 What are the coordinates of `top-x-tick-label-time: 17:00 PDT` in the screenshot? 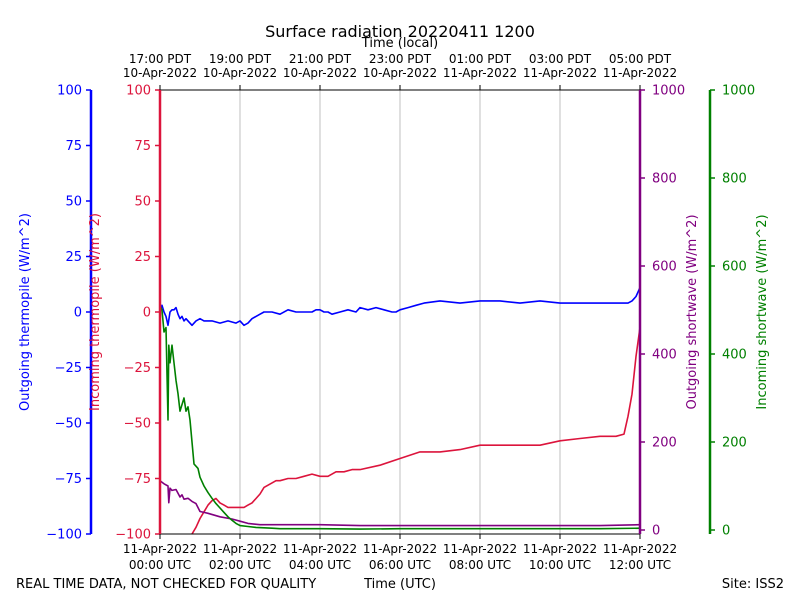 It's located at (160, 59).